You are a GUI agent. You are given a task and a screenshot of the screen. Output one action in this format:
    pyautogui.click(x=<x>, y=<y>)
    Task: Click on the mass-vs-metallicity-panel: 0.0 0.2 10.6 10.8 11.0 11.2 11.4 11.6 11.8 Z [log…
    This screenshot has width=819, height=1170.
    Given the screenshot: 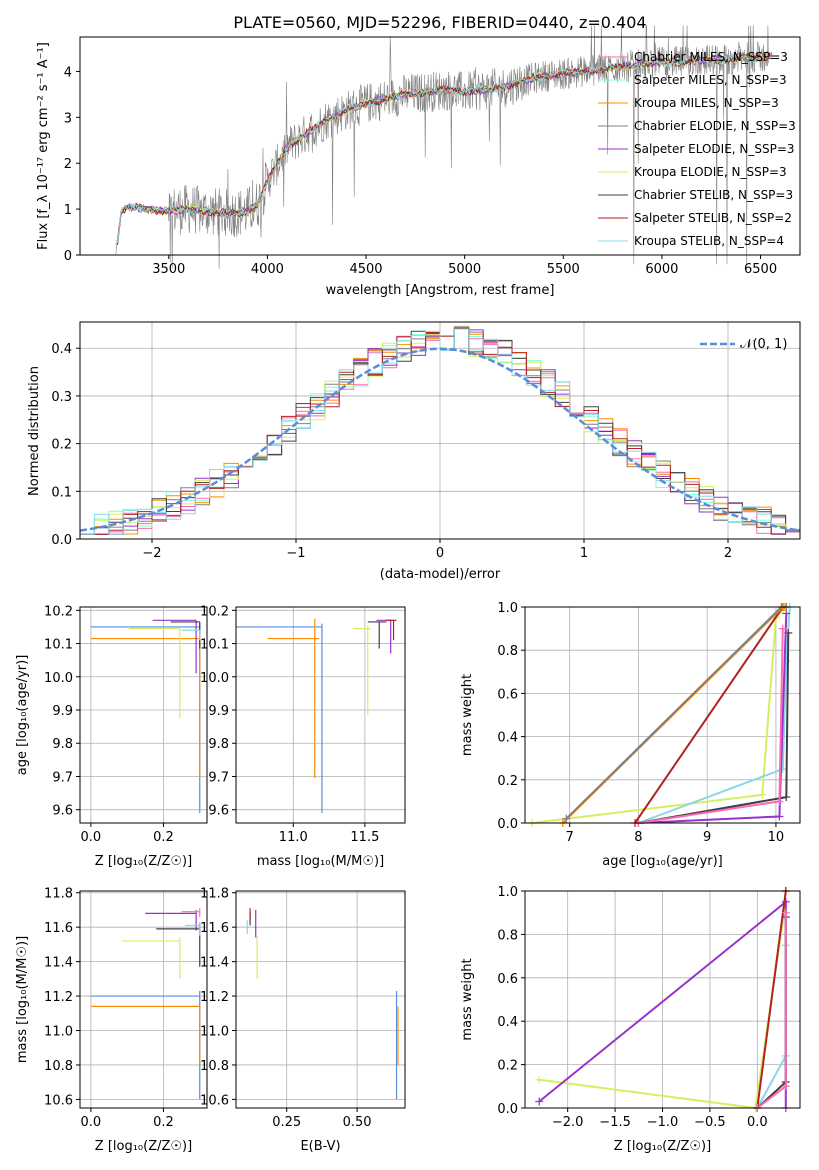 What is the action you would take?
    pyautogui.click(x=111, y=1020)
    